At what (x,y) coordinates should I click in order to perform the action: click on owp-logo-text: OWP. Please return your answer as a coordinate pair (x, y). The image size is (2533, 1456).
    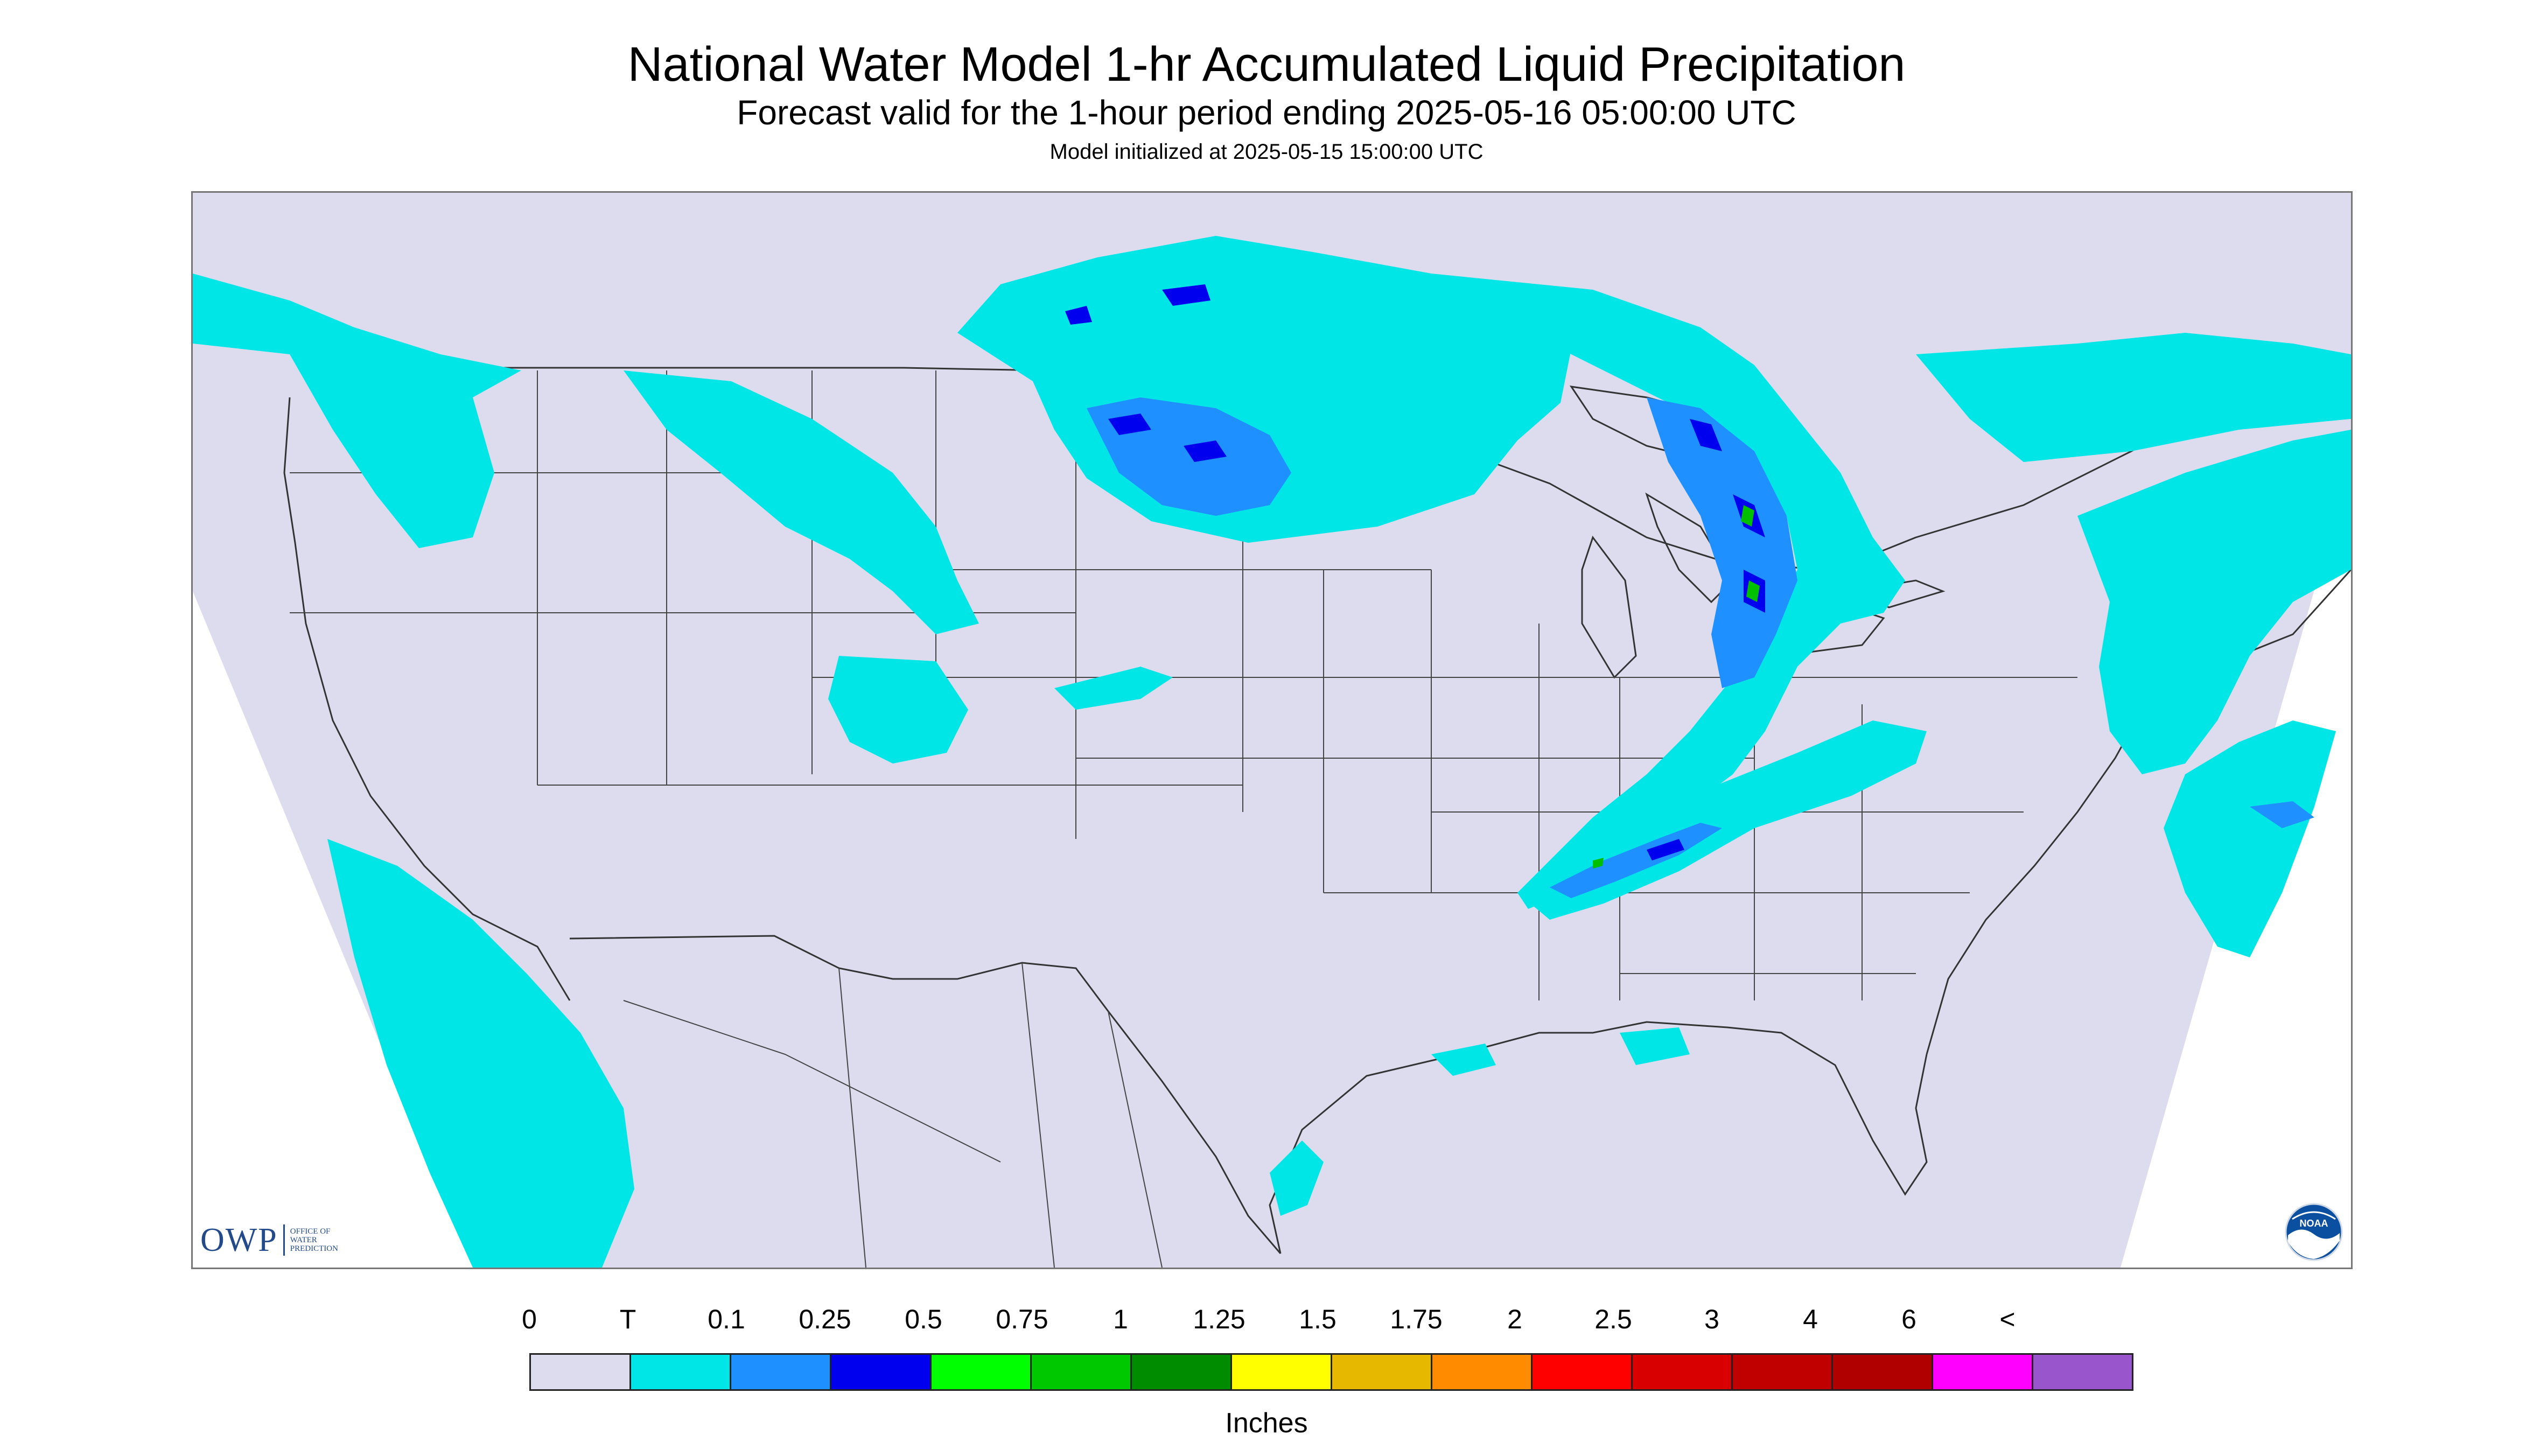
    Looking at the image, I should click on (239, 1239).